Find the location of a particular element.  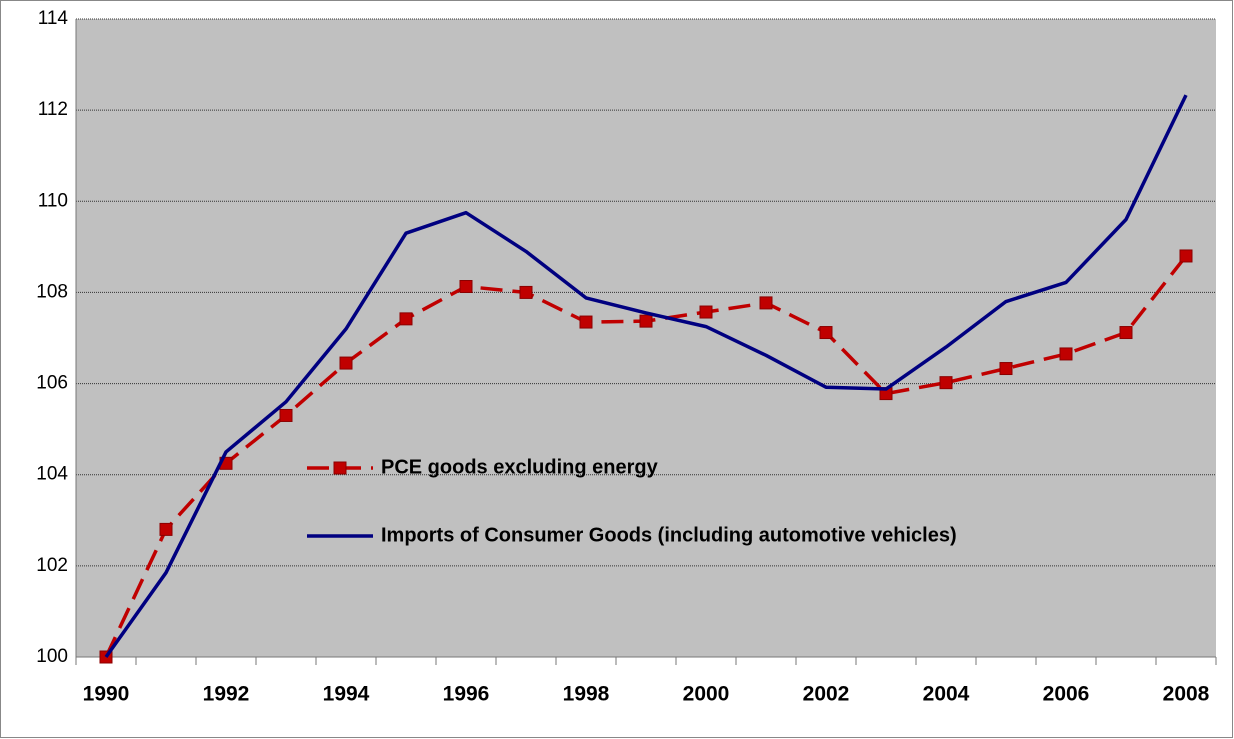

y-tick-label: 114 is located at coordinates (53, 18).